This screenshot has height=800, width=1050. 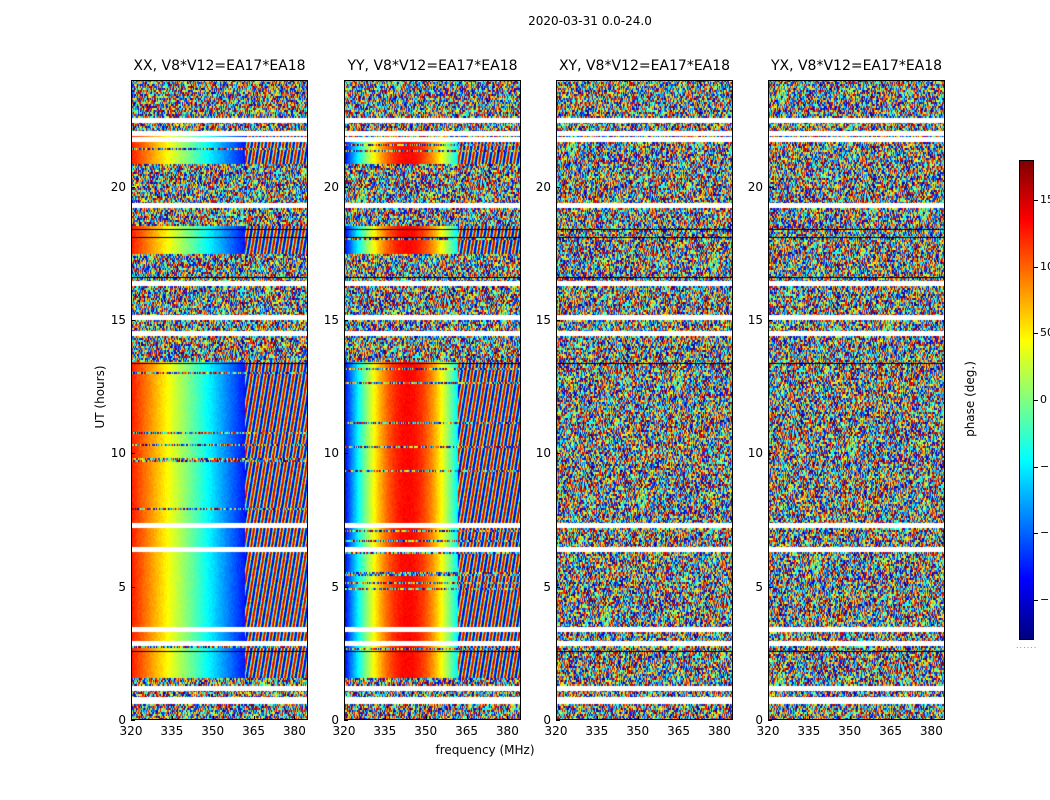 What do you see at coordinates (1045, 599) in the screenshot?
I see `colorbar-tick-label: −150` at bounding box center [1045, 599].